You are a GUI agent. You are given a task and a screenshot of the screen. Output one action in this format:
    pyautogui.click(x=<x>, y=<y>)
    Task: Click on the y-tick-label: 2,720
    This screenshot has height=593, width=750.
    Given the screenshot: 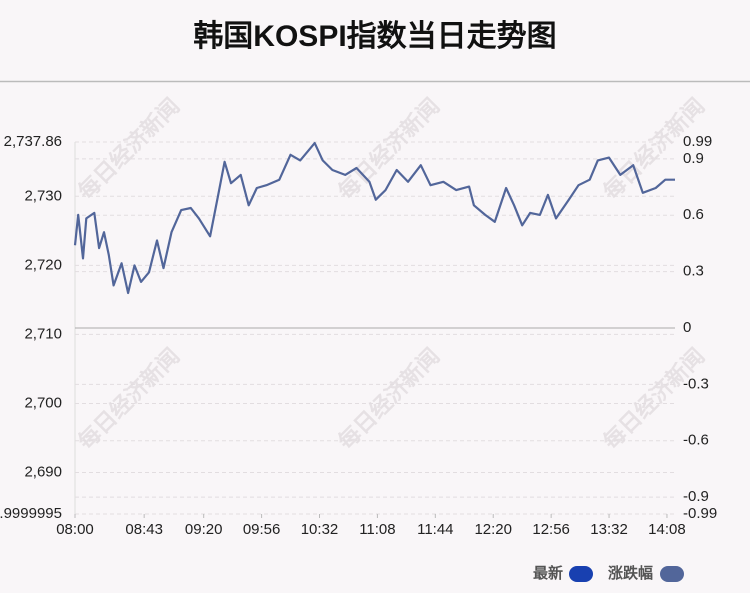 What is the action you would take?
    pyautogui.click(x=43, y=264)
    